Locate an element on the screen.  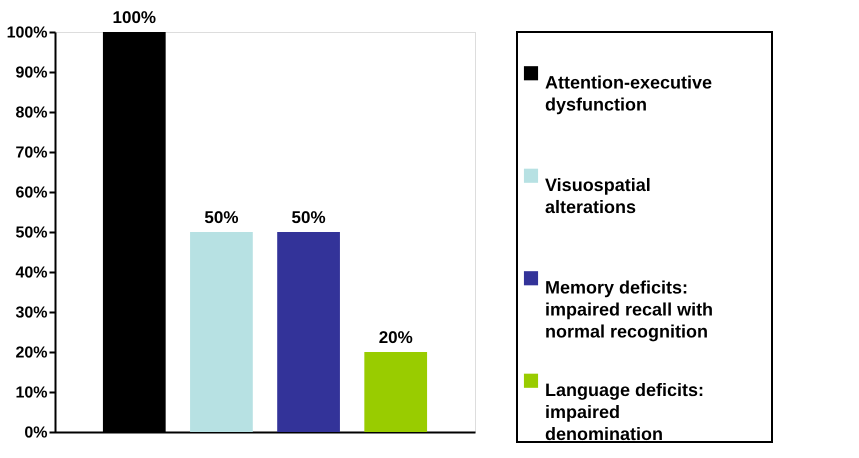
legend-label: Language deficits: impaired denomination is located at coordinates (624, 412).